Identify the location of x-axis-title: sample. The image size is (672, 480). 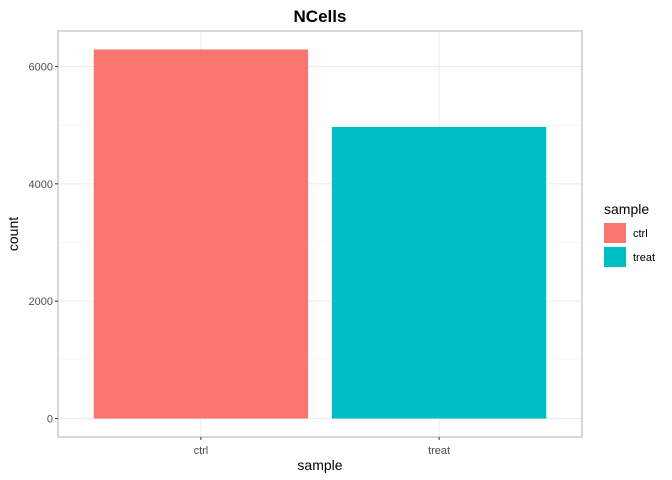
(319, 465).